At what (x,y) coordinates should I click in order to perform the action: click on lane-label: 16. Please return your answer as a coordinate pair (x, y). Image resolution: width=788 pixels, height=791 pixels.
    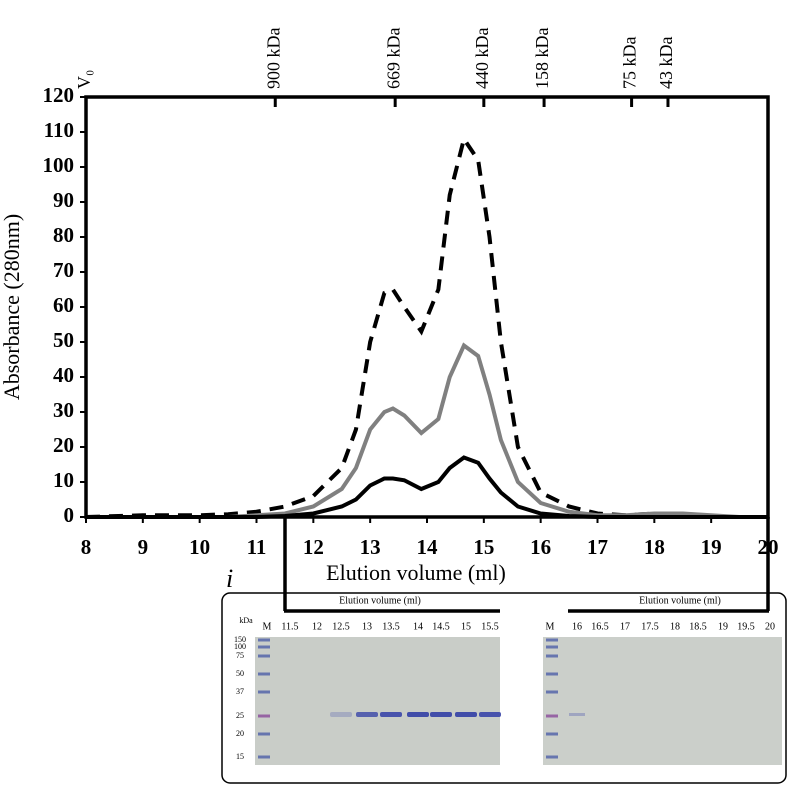
    Looking at the image, I should click on (577, 626).